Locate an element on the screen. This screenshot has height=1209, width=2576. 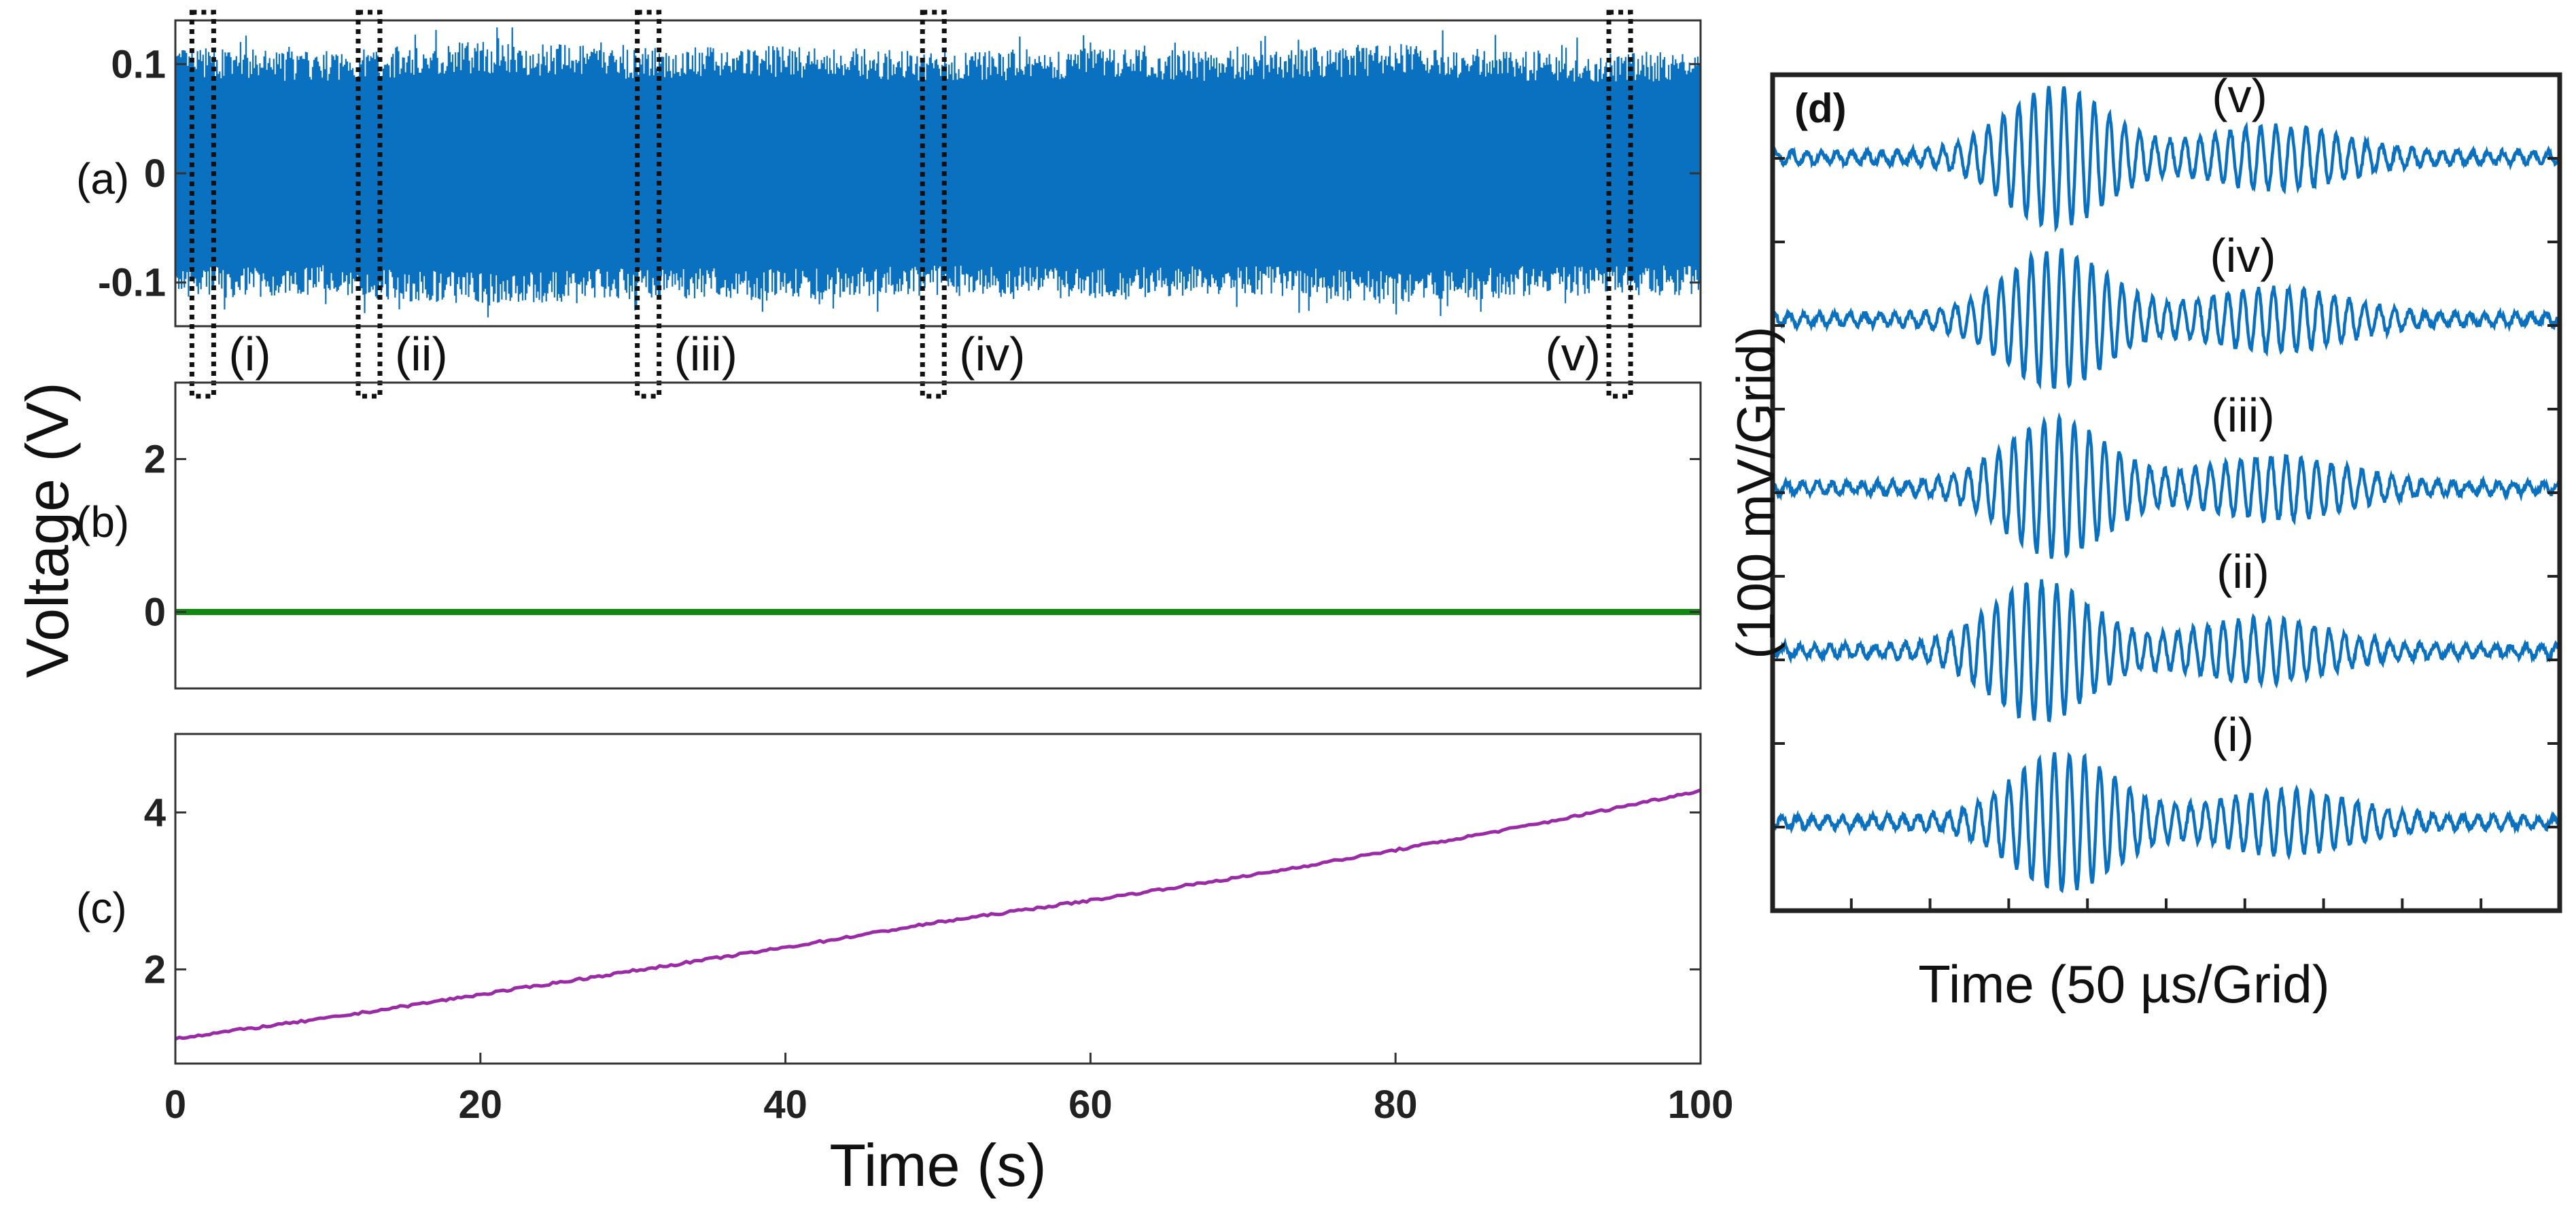
panel-d-trace-label: (iii) is located at coordinates (2242, 415).